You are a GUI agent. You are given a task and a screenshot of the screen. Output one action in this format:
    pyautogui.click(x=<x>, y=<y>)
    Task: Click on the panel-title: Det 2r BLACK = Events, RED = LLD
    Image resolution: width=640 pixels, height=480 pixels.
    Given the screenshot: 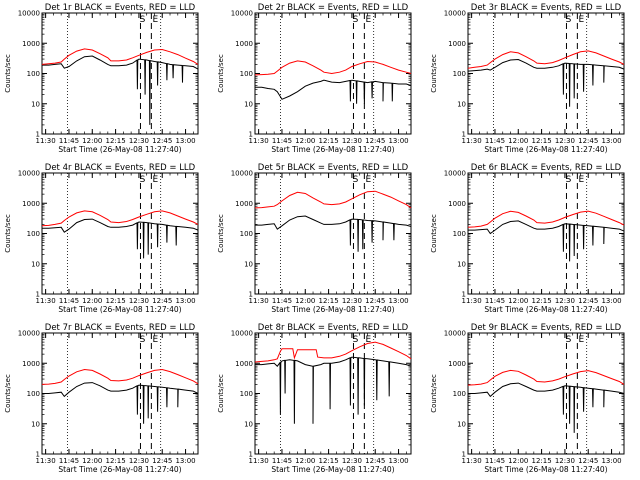 What is the action you would take?
    pyautogui.click(x=333, y=8)
    